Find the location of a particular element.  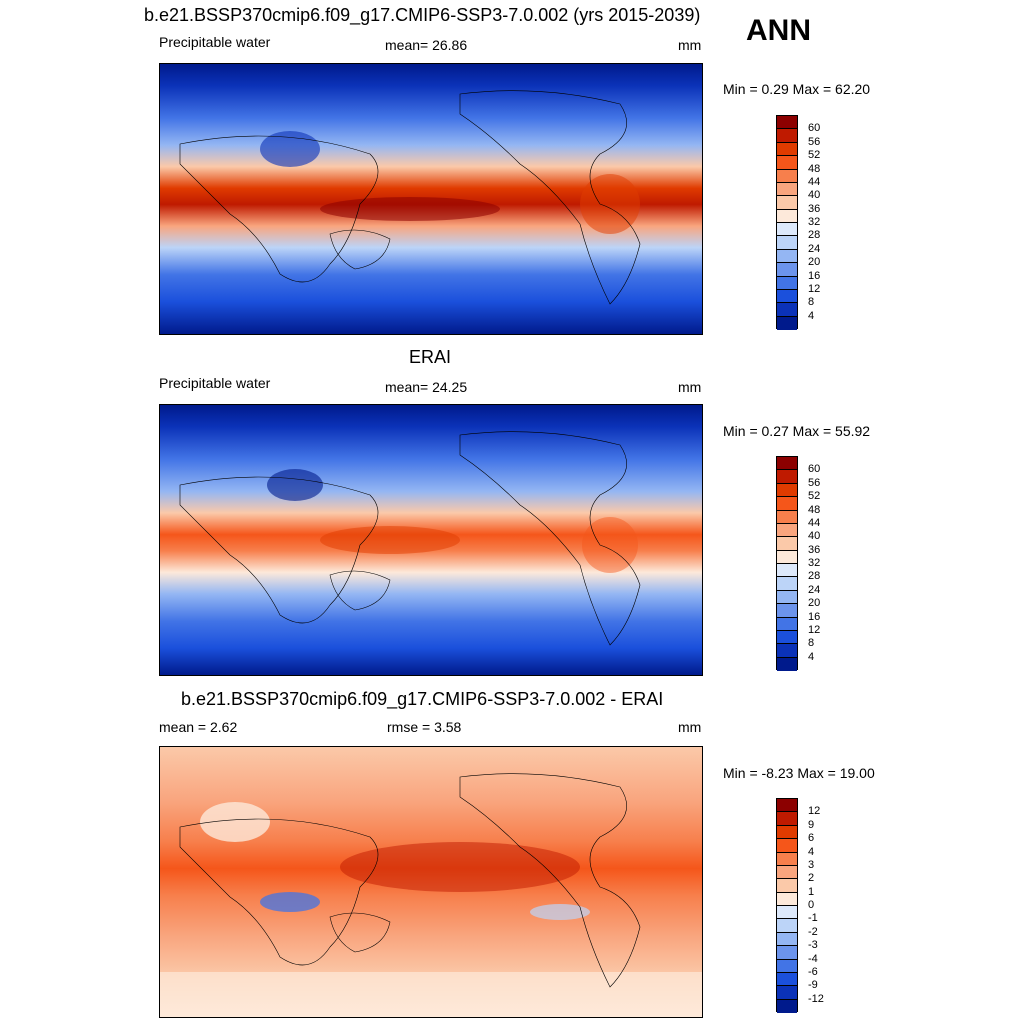

rmse-label: rmse = 3.58 is located at coordinates (424, 727).